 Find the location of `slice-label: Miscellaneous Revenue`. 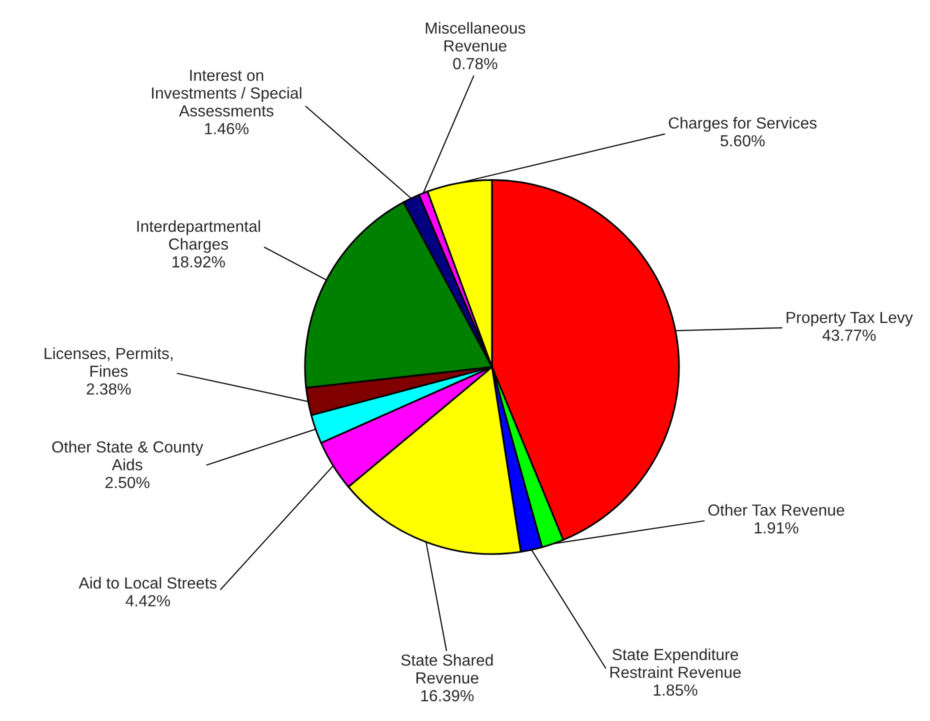

slice-label: Miscellaneous Revenue is located at coordinates (476, 37).